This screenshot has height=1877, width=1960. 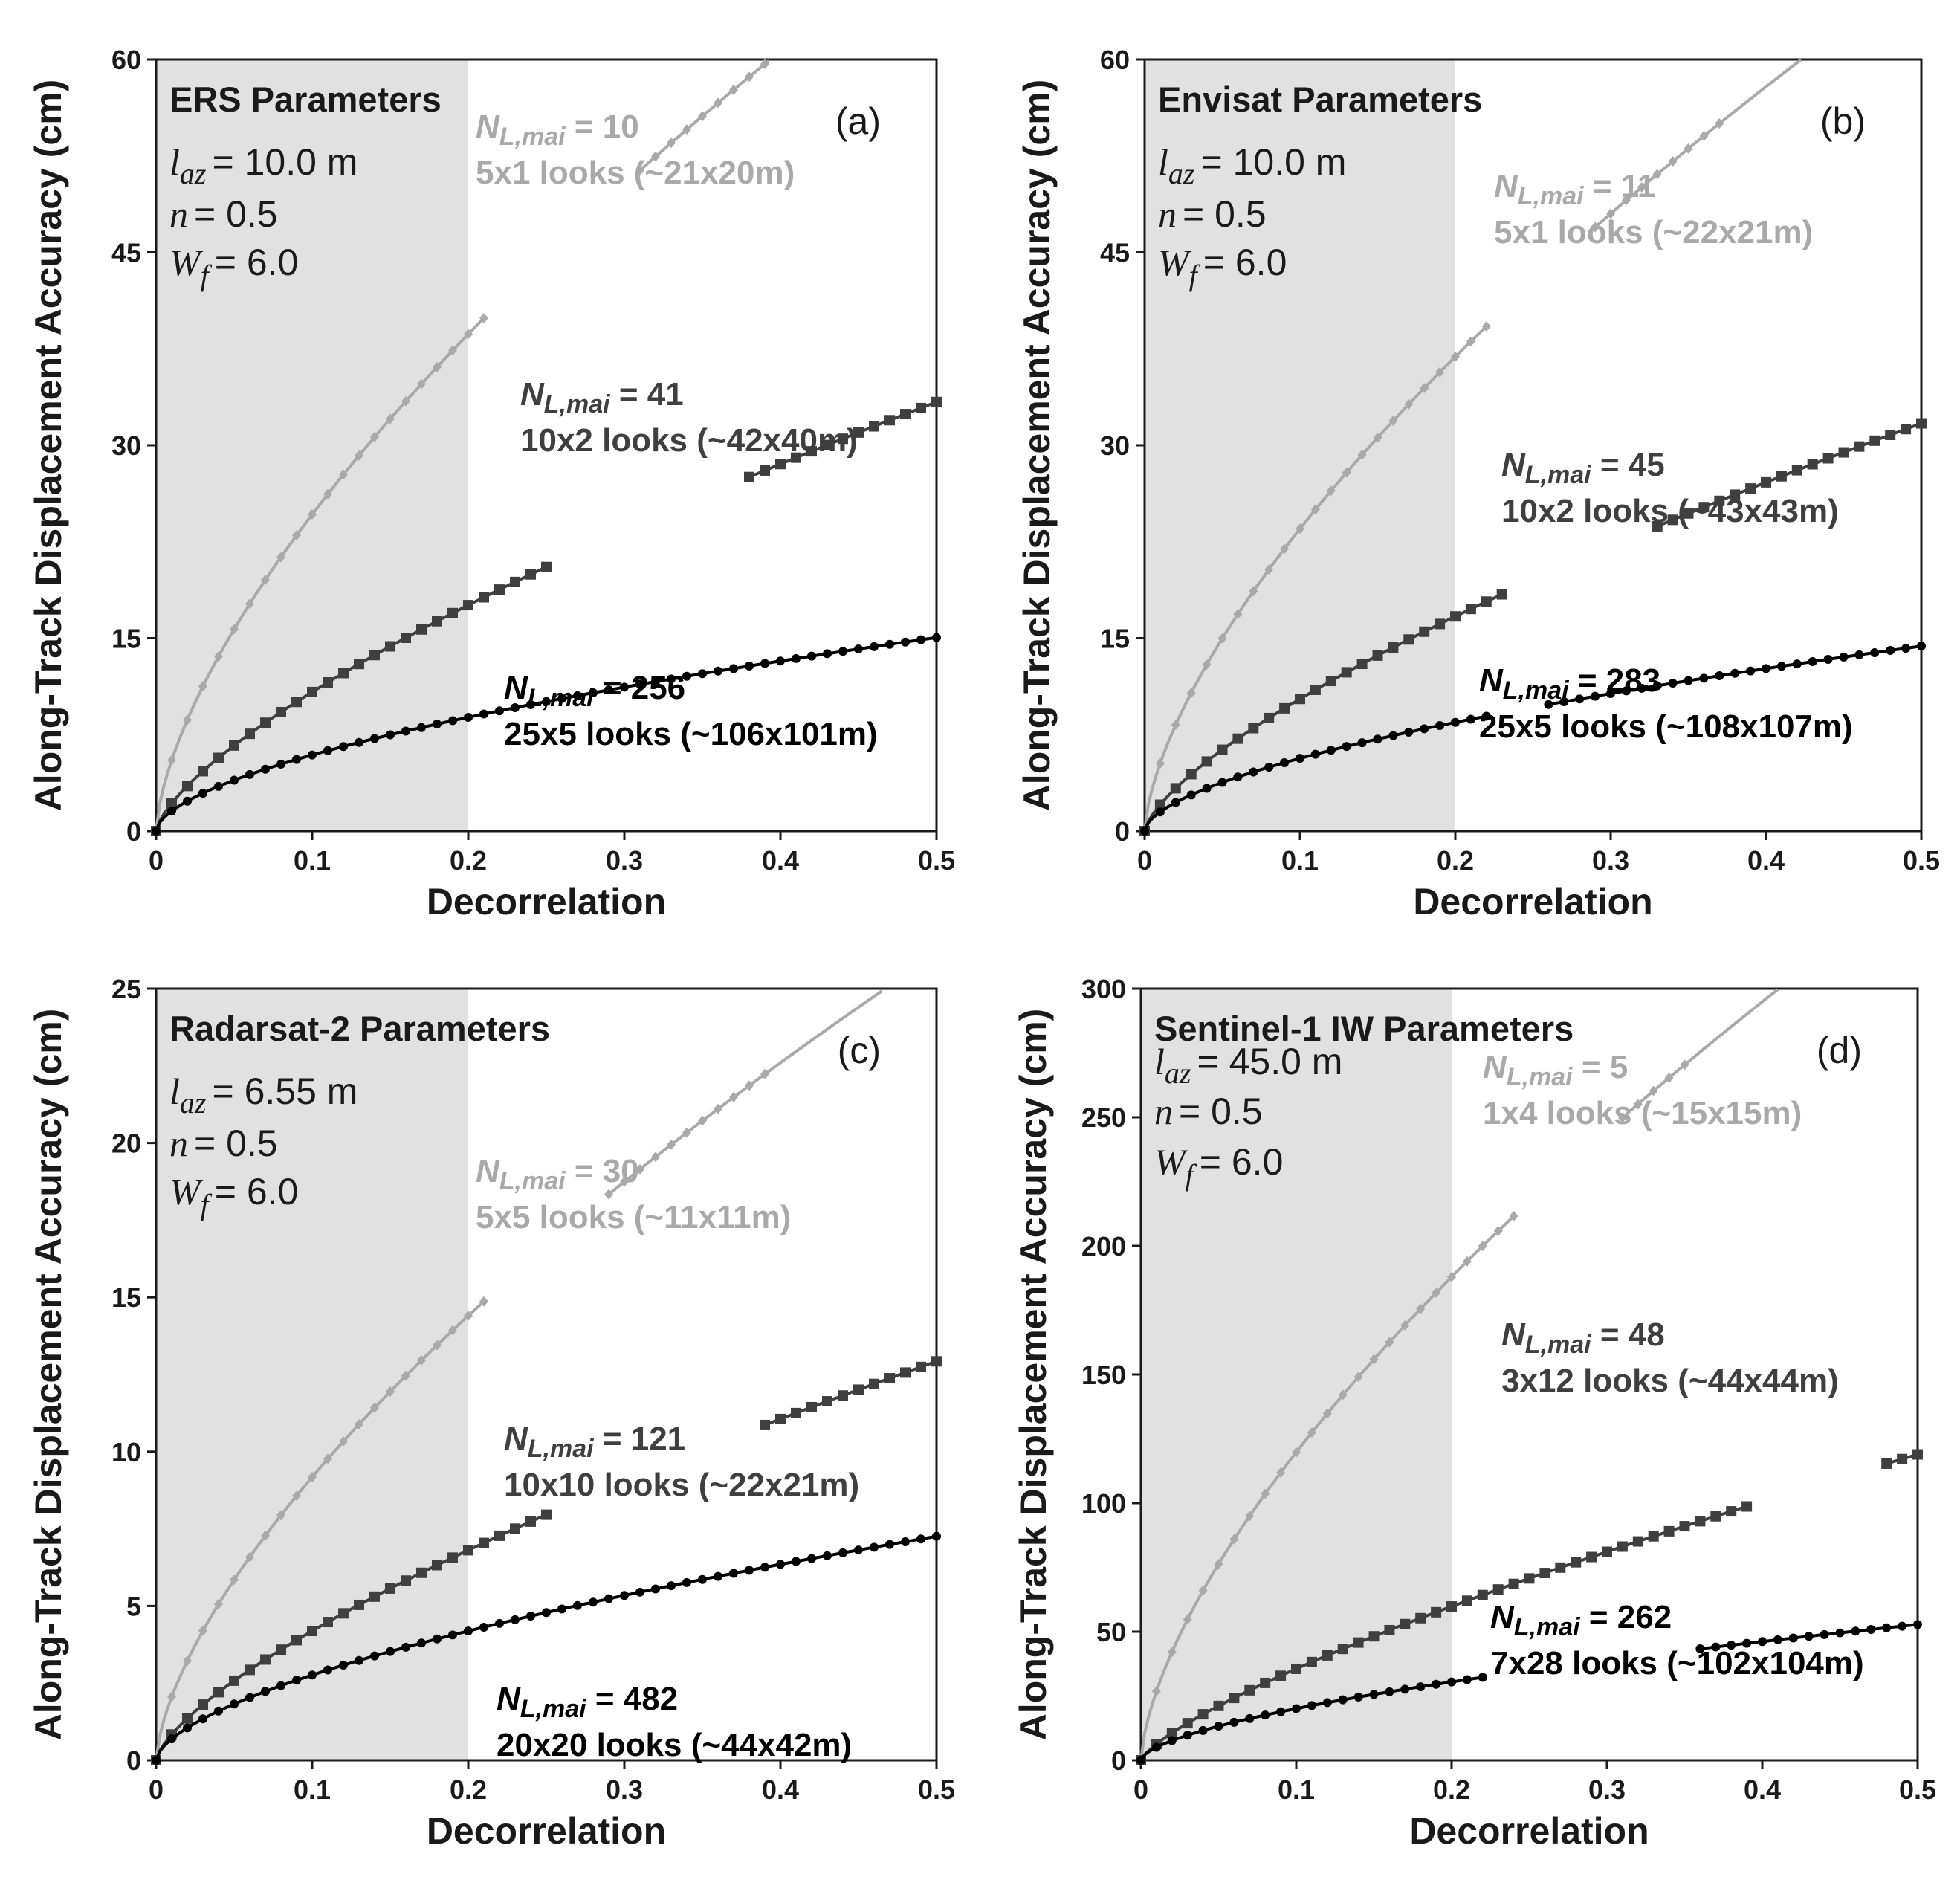 I want to click on series-medium, so click(x=1533, y=627).